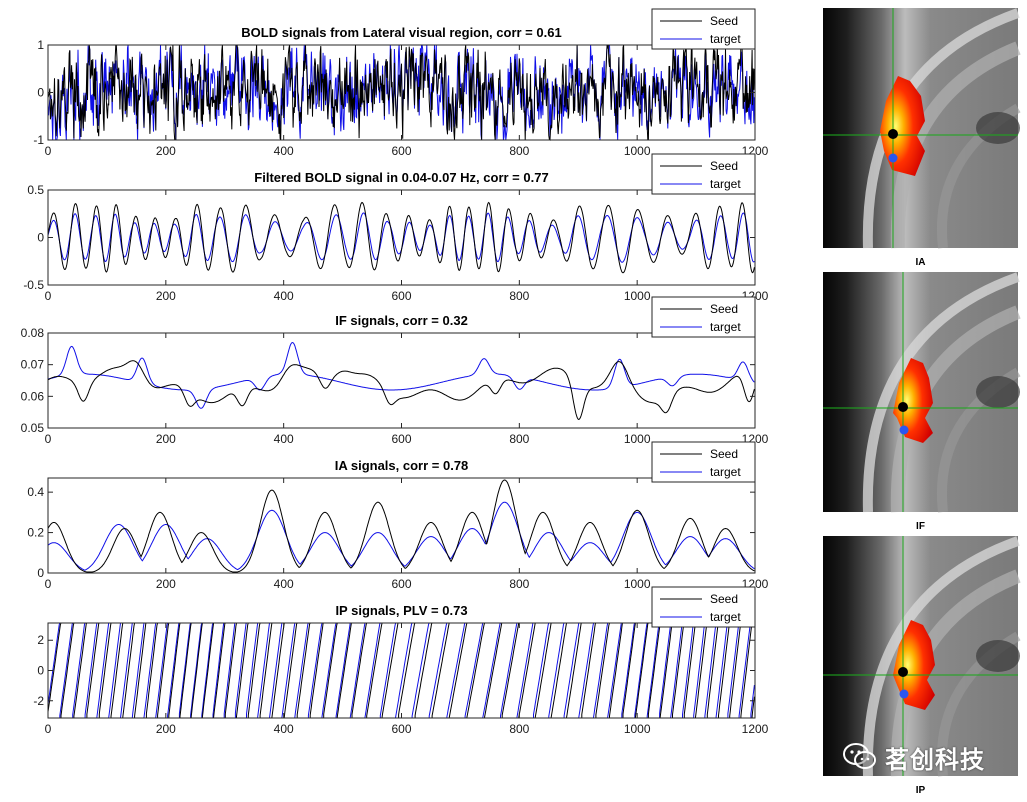  What do you see at coordinates (38, 140) in the screenshot?
I see `y-tick-label: -1` at bounding box center [38, 140].